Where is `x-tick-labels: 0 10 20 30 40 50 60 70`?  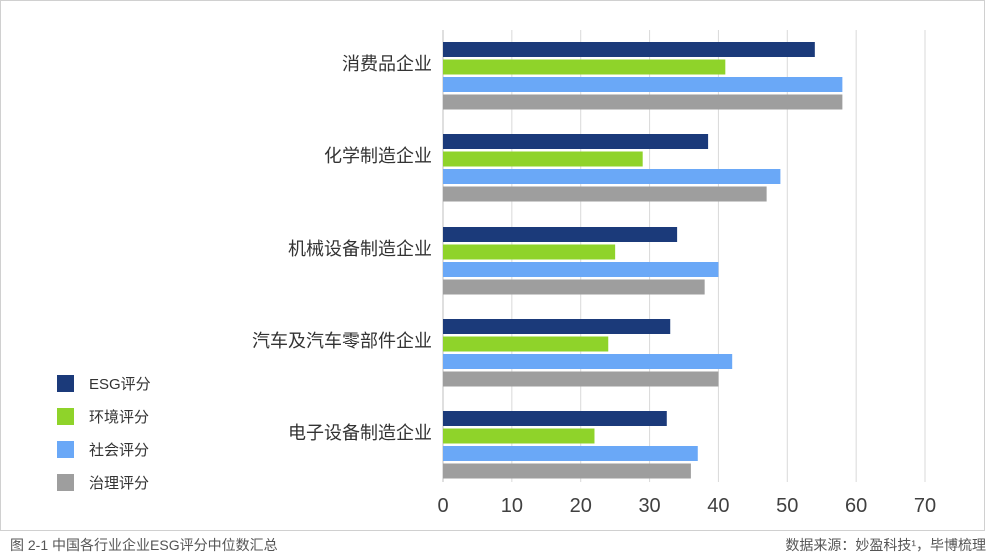
x-tick-labels: 0 10 20 30 40 50 60 70 is located at coordinates (686, 506).